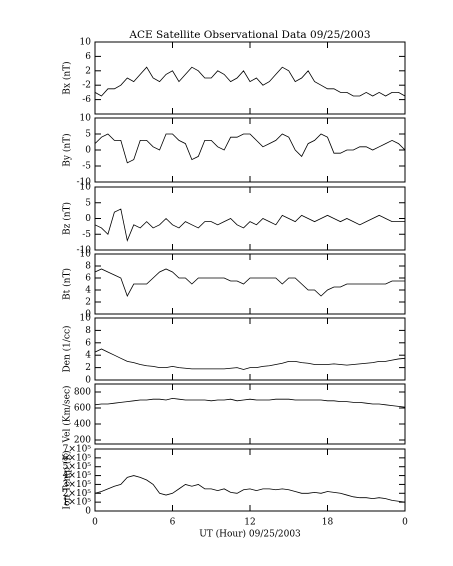 This screenshot has height=566, width=453. What do you see at coordinates (82, 393) in the screenshot?
I see `y-tick-label: 800` at bounding box center [82, 393].